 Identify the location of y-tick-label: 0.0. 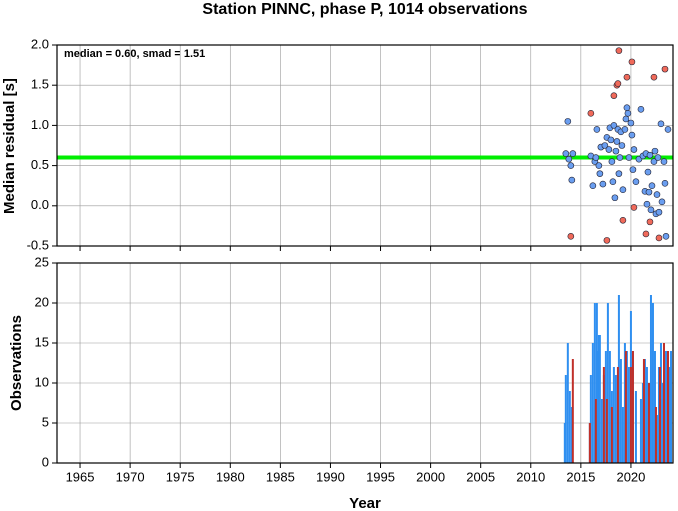
(40, 204).